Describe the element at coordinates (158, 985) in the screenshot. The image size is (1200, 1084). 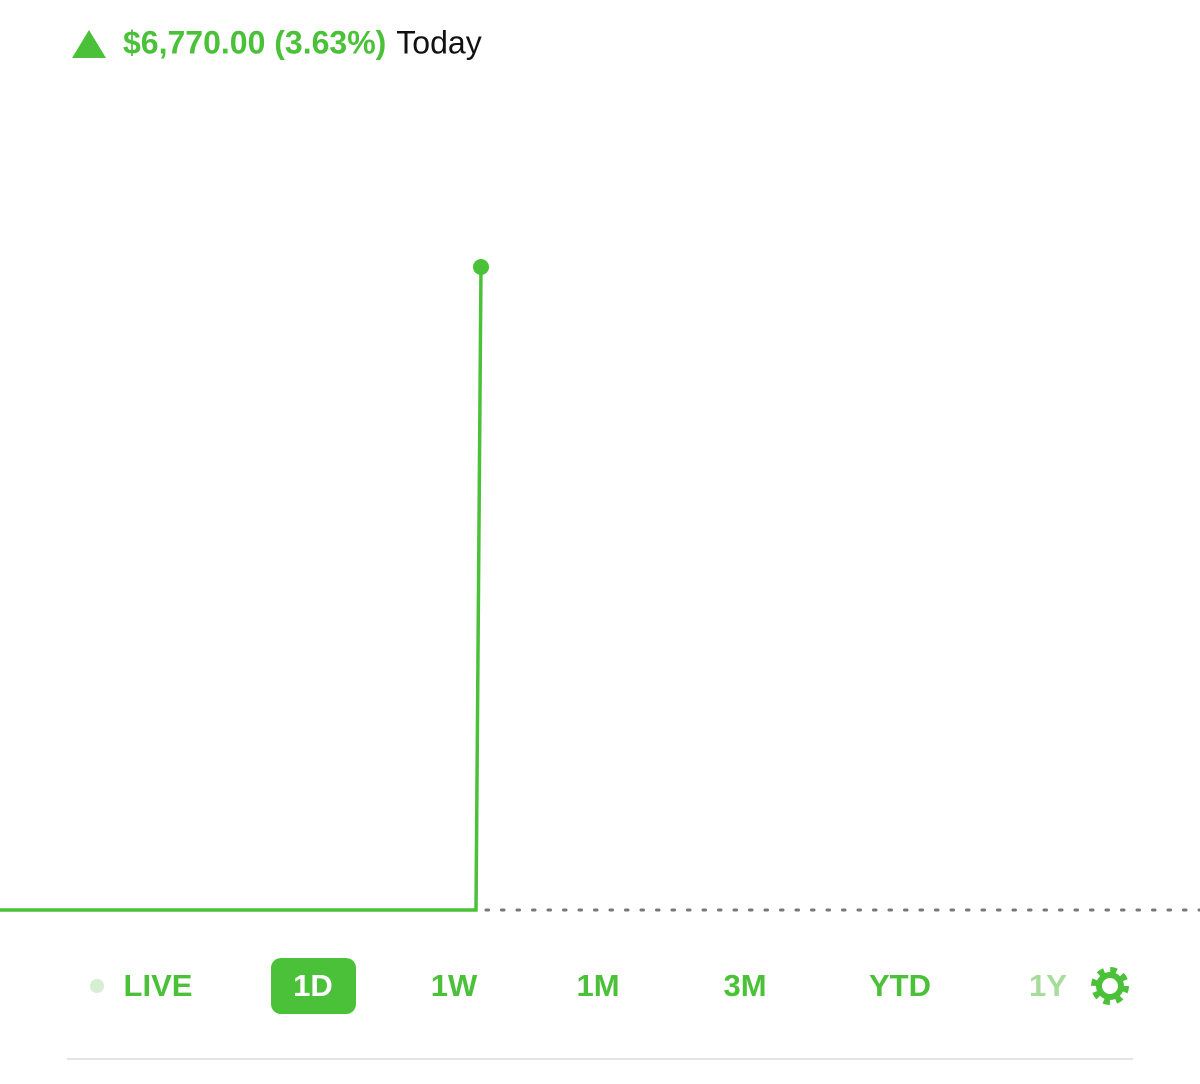
I see `range-tab: LIVE` at that location.